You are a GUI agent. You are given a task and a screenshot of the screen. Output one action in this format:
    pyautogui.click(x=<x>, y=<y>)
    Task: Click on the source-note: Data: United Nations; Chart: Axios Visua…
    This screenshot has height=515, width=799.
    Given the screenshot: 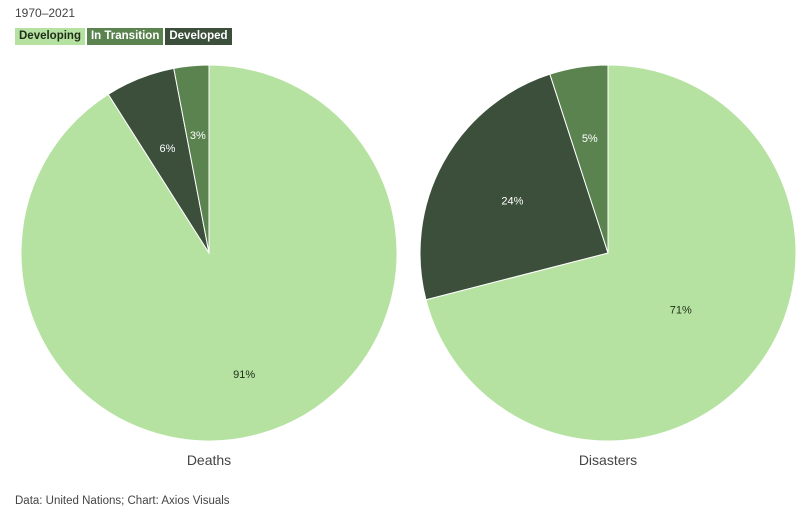 What is the action you would take?
    pyautogui.click(x=122, y=501)
    